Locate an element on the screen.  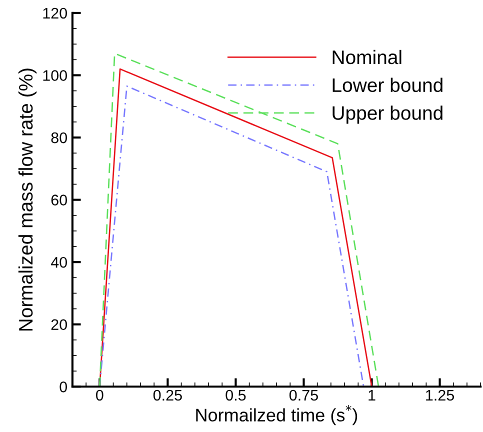
legend-label: Nominal is located at coordinates (367, 57).